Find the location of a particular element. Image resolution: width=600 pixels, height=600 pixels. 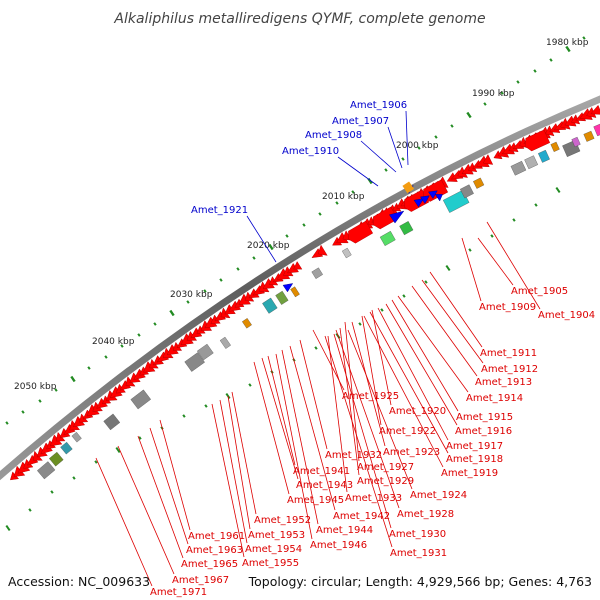

gene-label: Amet_1932 is located at coordinates (353, 455).